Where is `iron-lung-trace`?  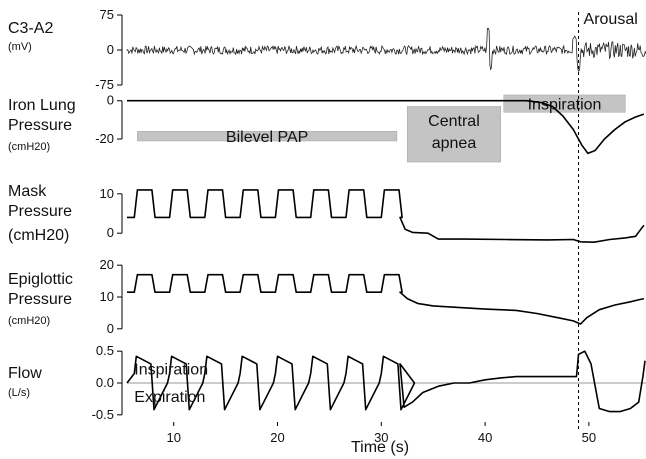 iron-lung-trace is located at coordinates (386, 127).